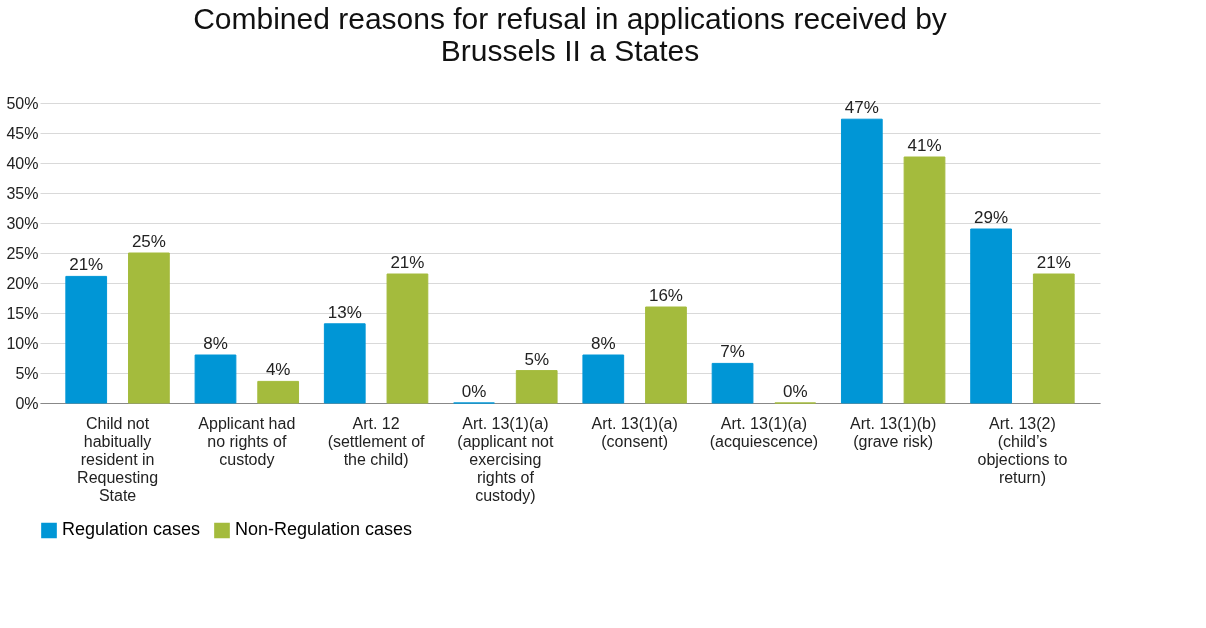  Describe the element at coordinates (27, 403) in the screenshot. I see `y-tick-label: 0%` at that location.